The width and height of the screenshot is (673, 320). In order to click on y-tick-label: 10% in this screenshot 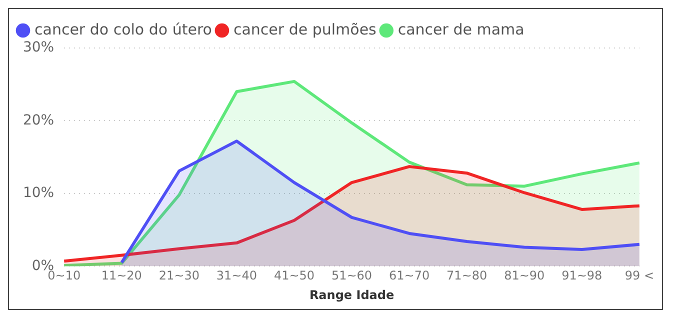, I will do `click(38, 193)`.